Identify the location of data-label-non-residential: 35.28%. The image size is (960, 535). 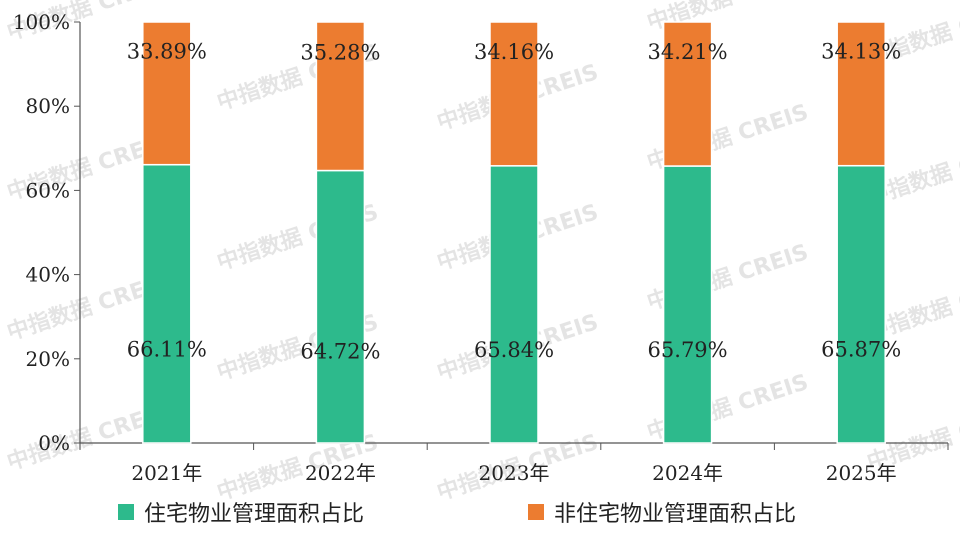
(340, 53).